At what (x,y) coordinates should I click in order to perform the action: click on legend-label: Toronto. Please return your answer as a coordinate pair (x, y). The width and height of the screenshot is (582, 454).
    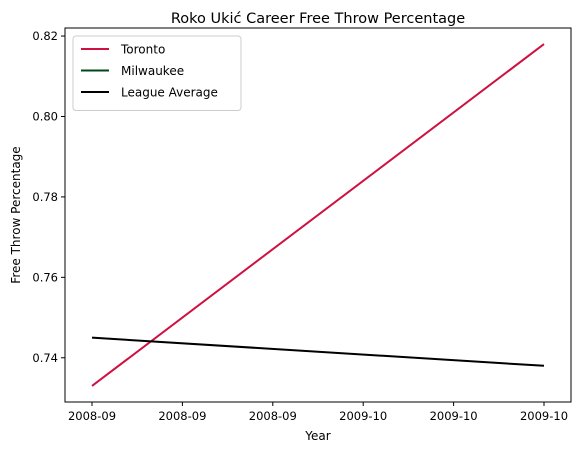
    Looking at the image, I should click on (142, 50).